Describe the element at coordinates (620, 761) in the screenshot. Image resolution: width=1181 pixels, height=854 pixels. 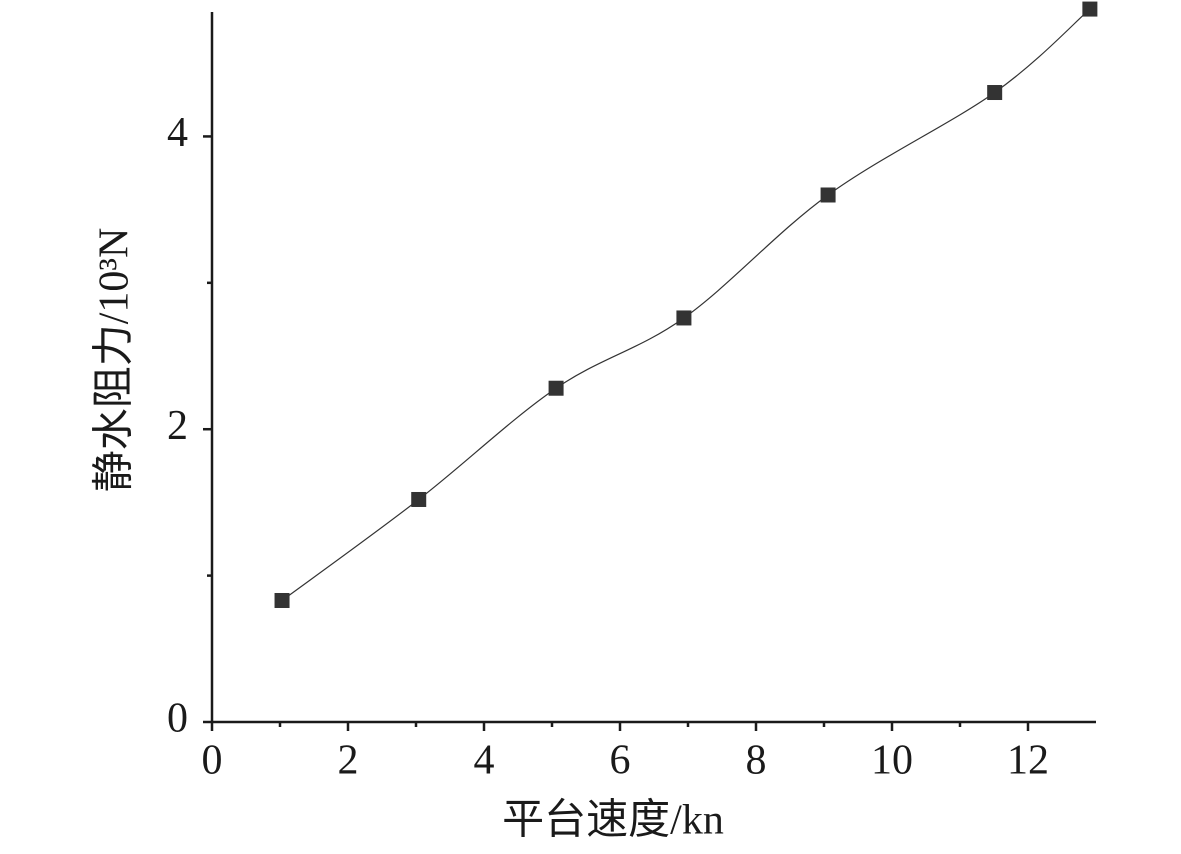
I see `x-tick-label: 6` at that location.